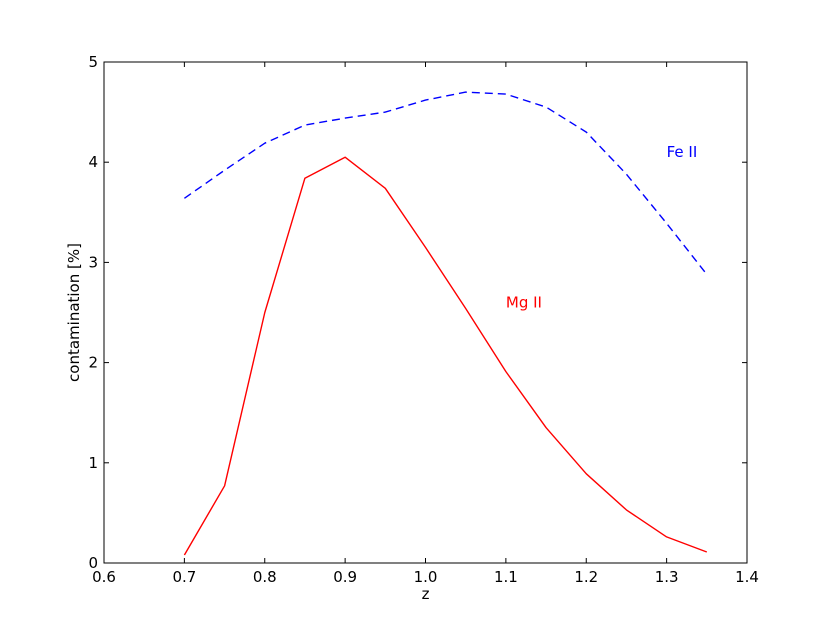 The width and height of the screenshot is (830, 626). What do you see at coordinates (601, 227) in the screenshot?
I see `series-annotations: Fe II Mg II` at bounding box center [601, 227].